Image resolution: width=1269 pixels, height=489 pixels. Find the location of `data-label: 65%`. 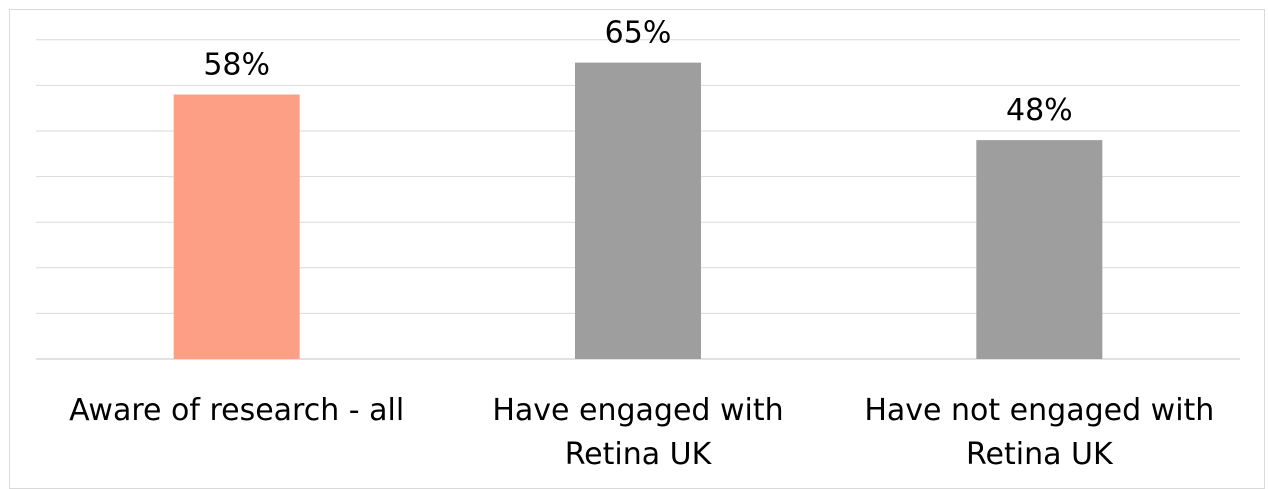

data-label: 65% is located at coordinates (638, 33).